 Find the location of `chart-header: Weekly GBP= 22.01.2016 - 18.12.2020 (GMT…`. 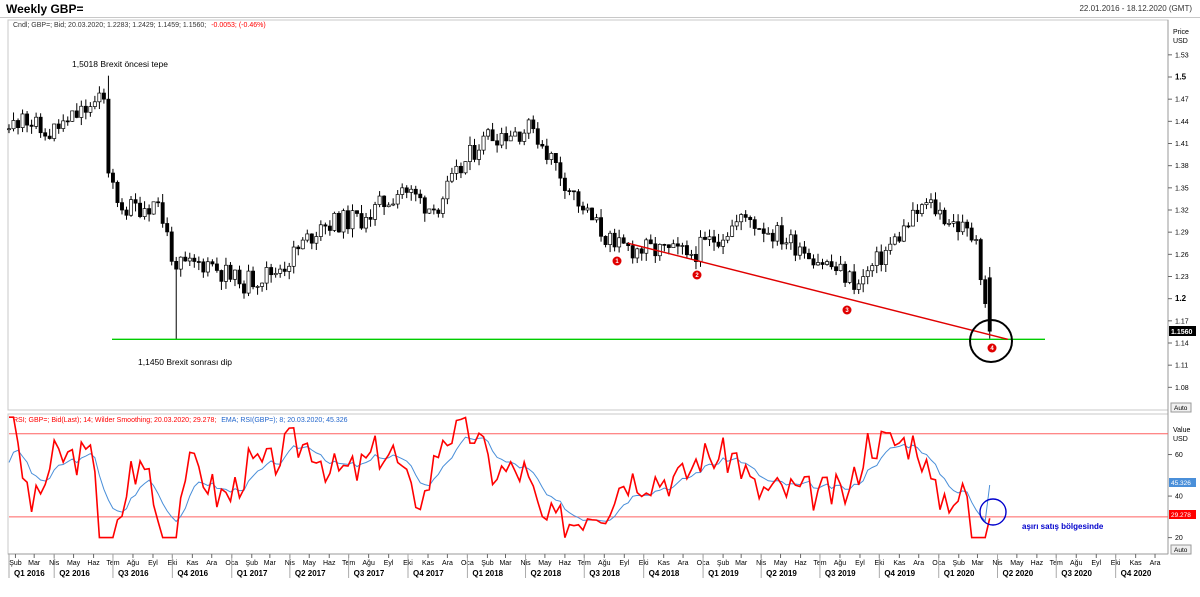

chart-header: Weekly GBP= 22.01.2016 - 18.12.2020 (GMT… is located at coordinates (600, 9).